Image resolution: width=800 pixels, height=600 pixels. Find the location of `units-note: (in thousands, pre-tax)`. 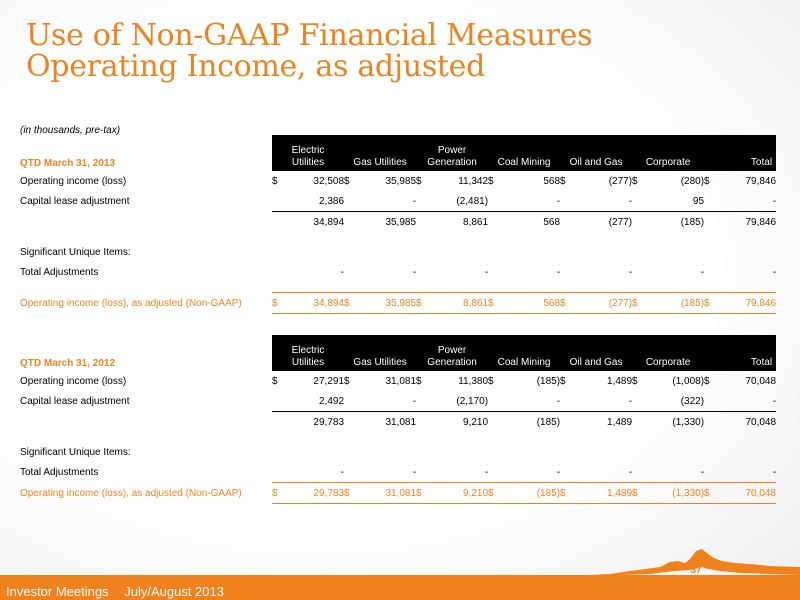

units-note: (in thousands, pre-tax) is located at coordinates (70, 130).